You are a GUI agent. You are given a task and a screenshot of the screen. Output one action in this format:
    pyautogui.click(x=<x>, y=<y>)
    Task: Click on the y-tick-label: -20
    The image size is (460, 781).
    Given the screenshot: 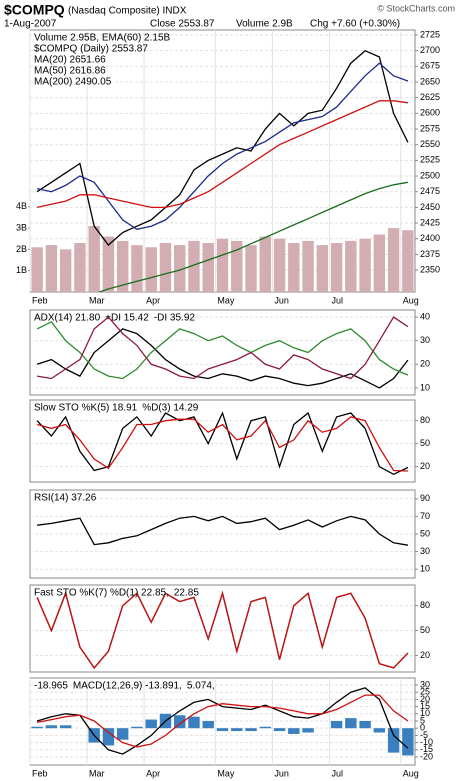 What is the action you would take?
    pyautogui.click(x=426, y=756)
    